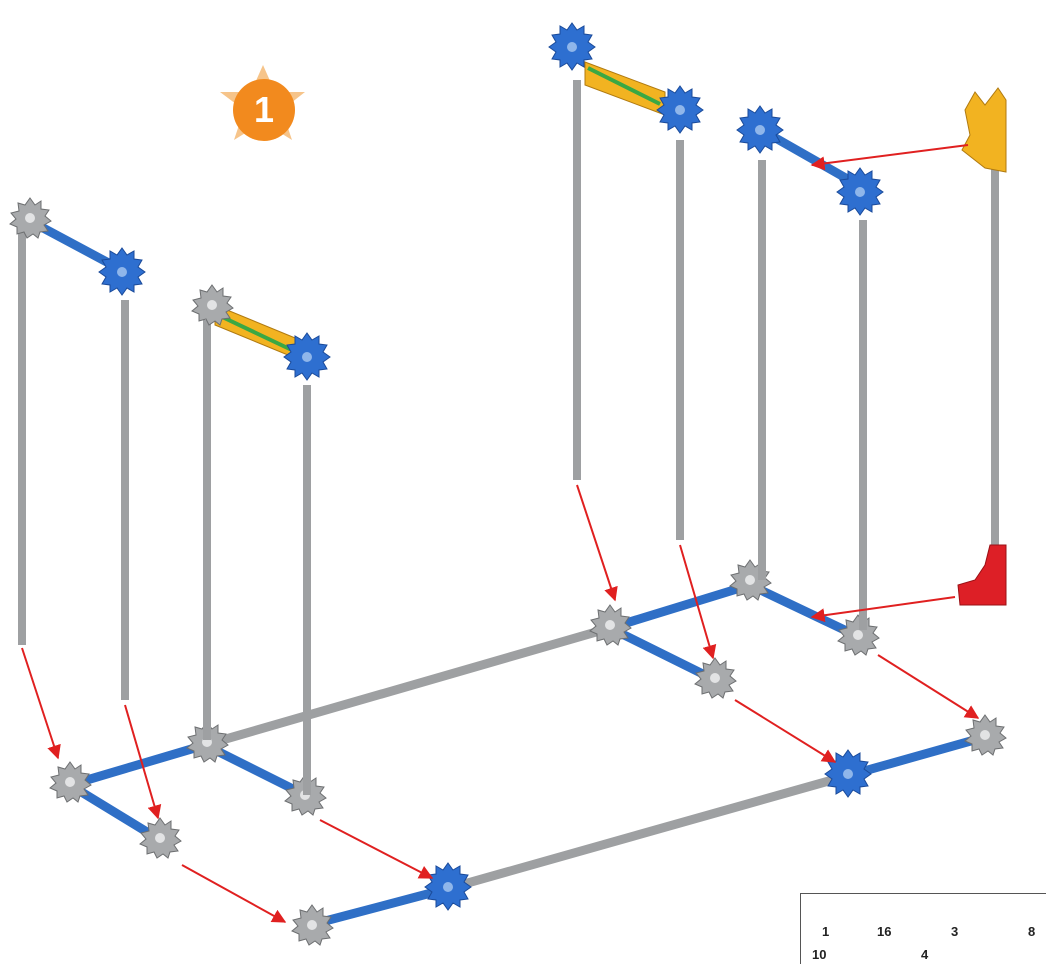 Image resolution: width=1046 pixels, height=964 pixels. I want to click on legend-qty-blue-rod: 10, so click(819, 954).